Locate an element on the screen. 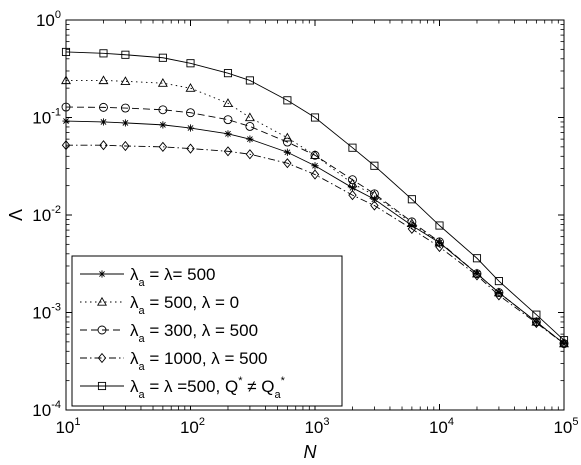  y-axis-label: Λ is located at coordinates (16, 215).